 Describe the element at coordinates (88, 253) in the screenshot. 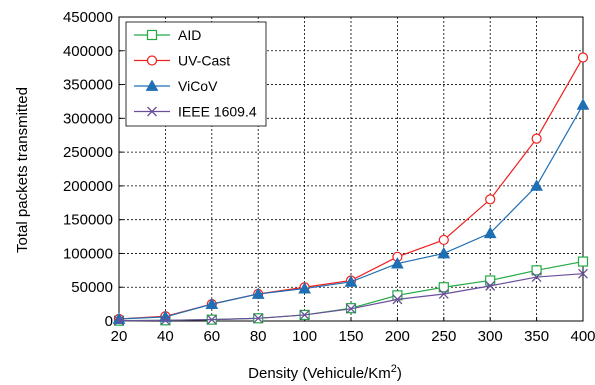

I see `y-tick-label: 100000` at that location.